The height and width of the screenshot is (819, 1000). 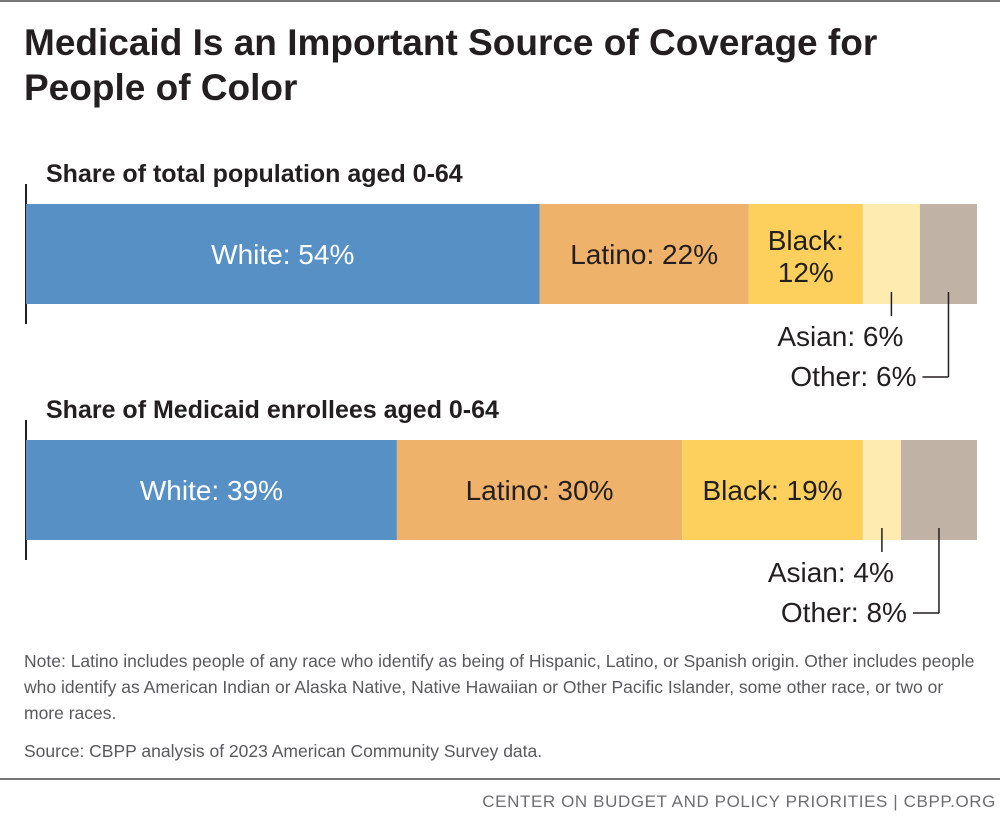 I want to click on bar-population-asian, so click(x=891, y=254).